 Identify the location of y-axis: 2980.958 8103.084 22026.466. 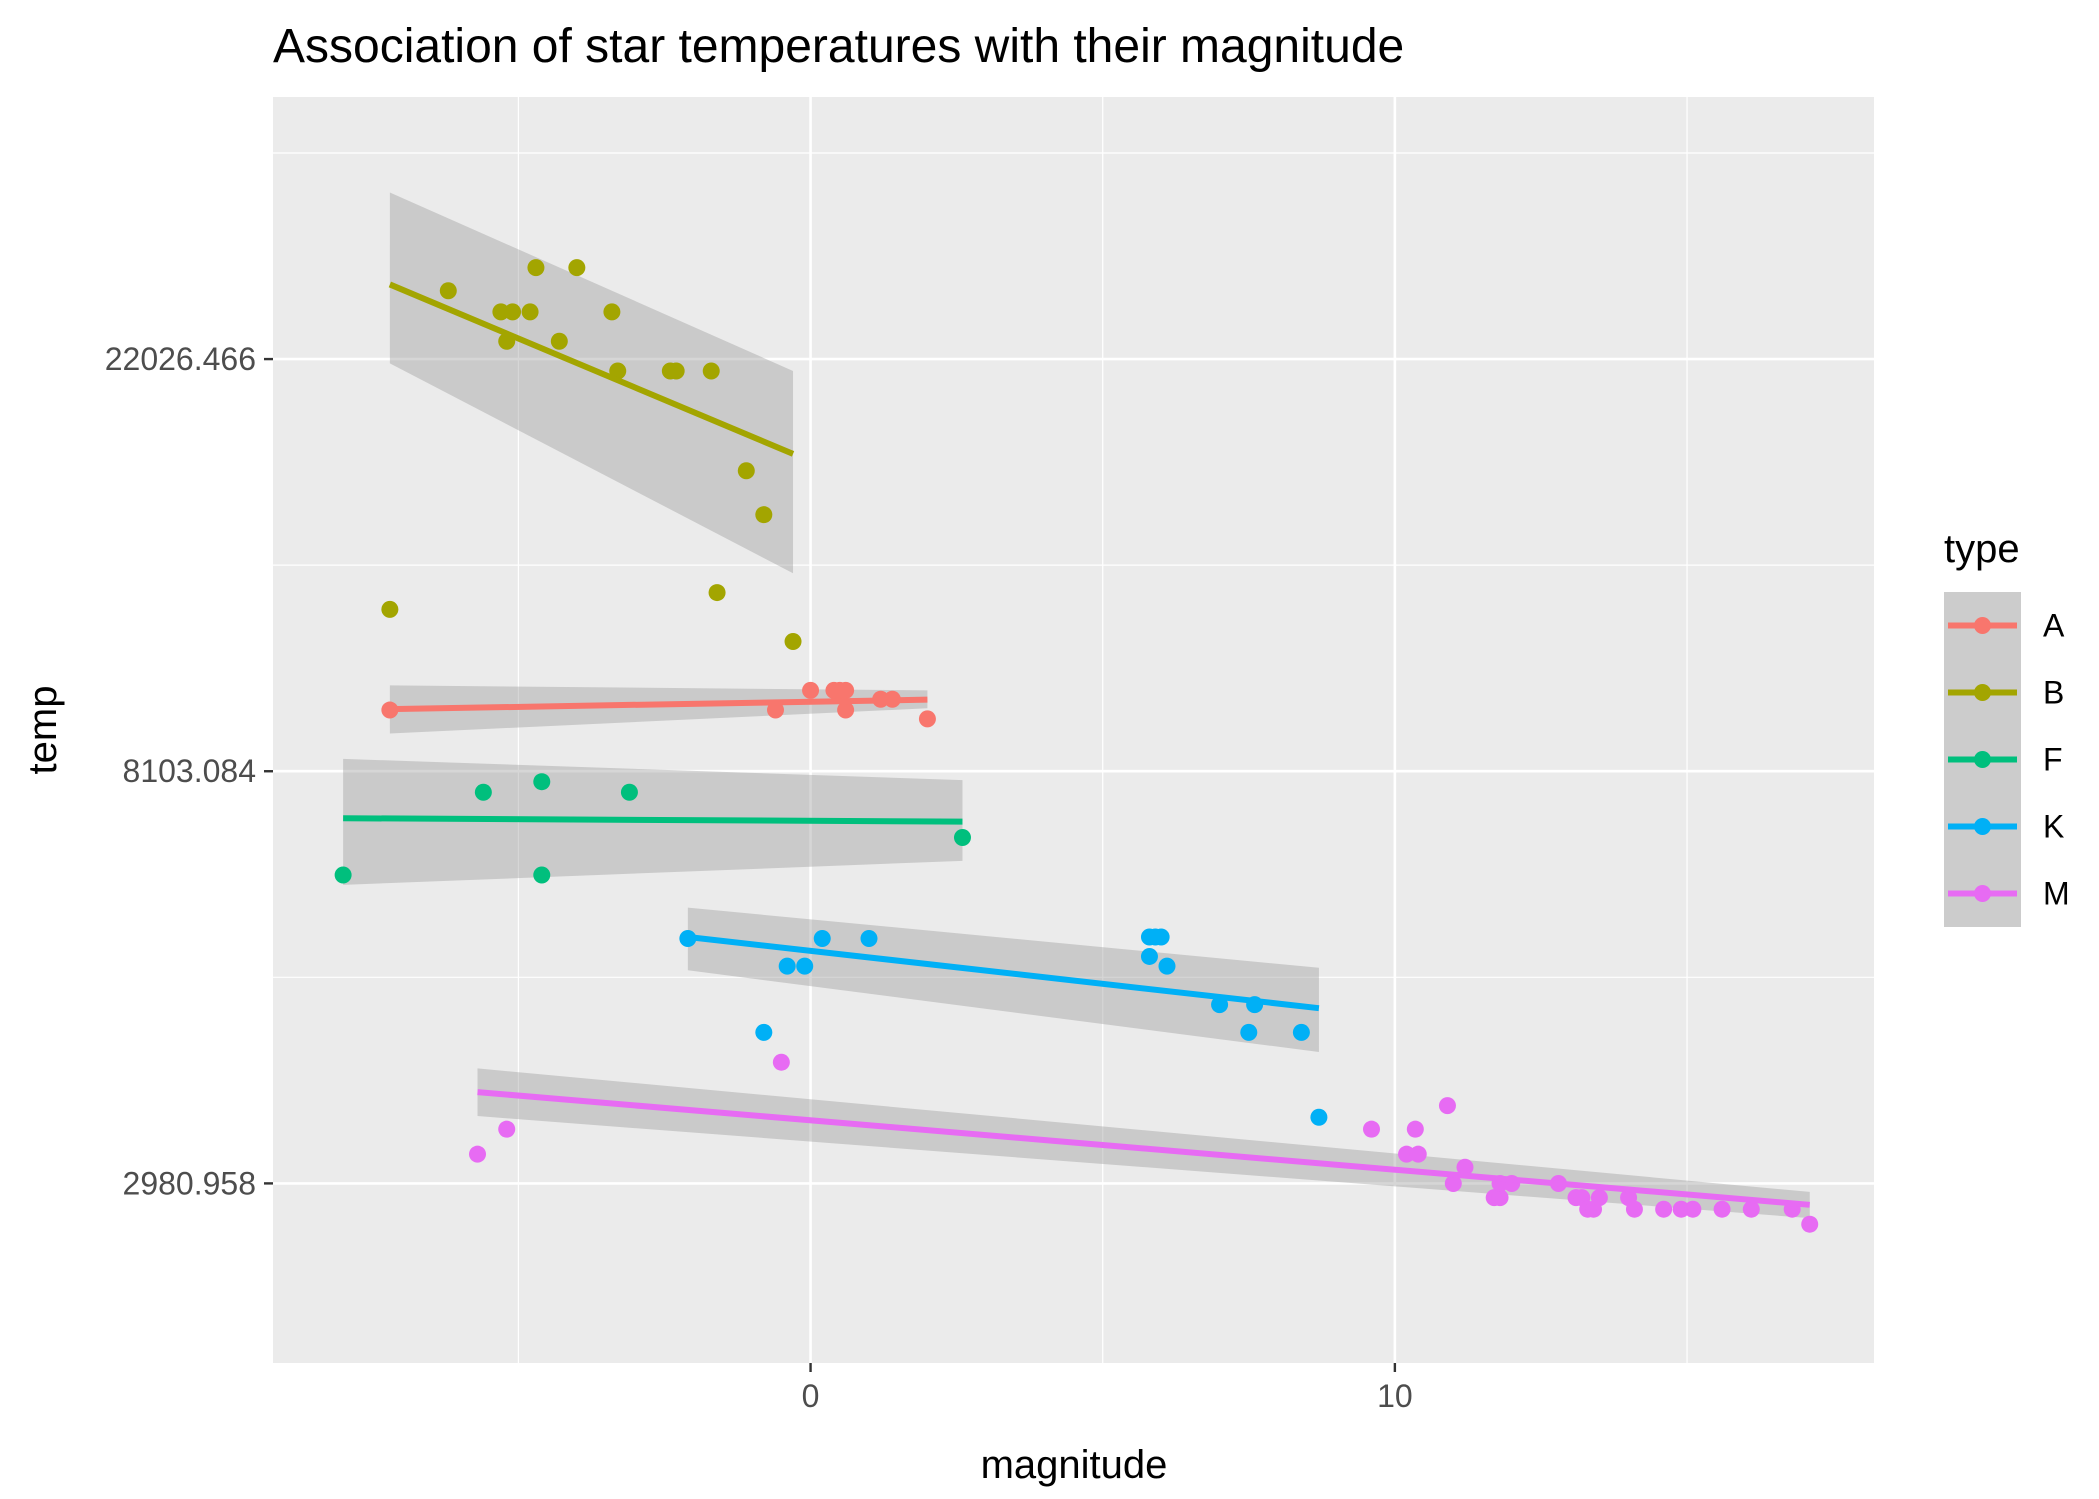
(189, 771).